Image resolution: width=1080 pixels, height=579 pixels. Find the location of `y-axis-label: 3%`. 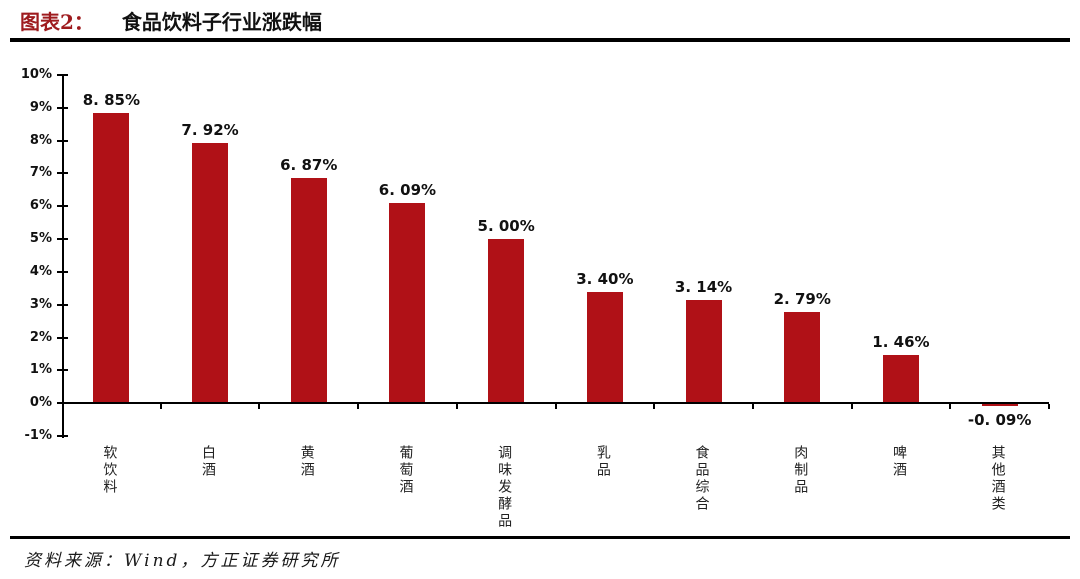

y-axis-label: 3% is located at coordinates (40, 304).